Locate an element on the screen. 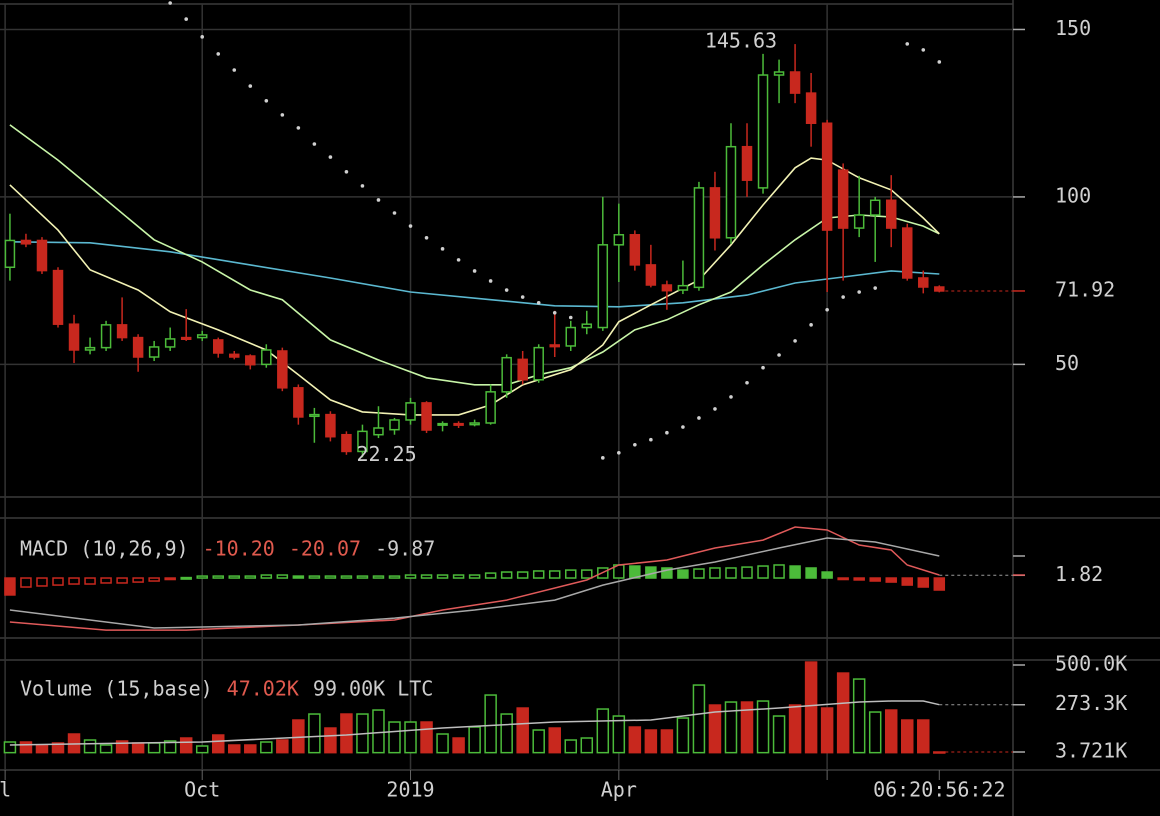 The width and height of the screenshot is (1160, 816). y-tick-label: 3.721K is located at coordinates (1091, 750).